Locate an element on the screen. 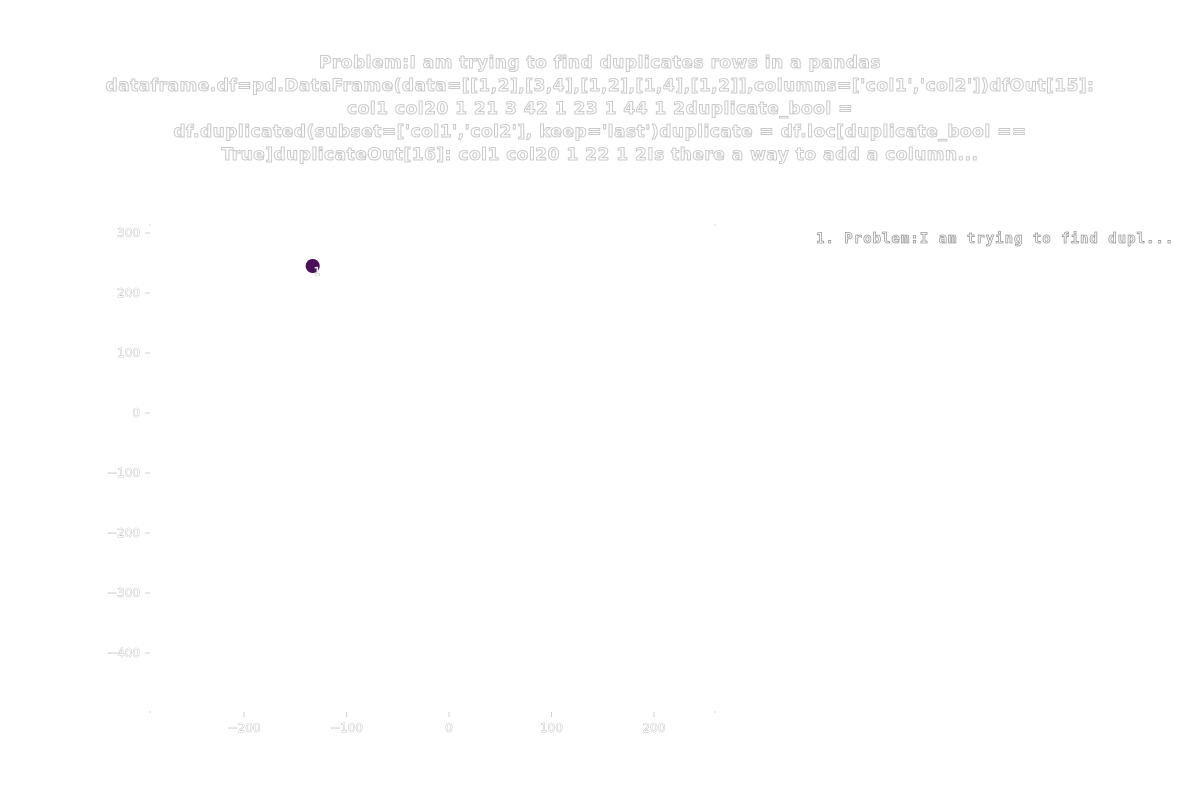  data-point is located at coordinates (312, 266).